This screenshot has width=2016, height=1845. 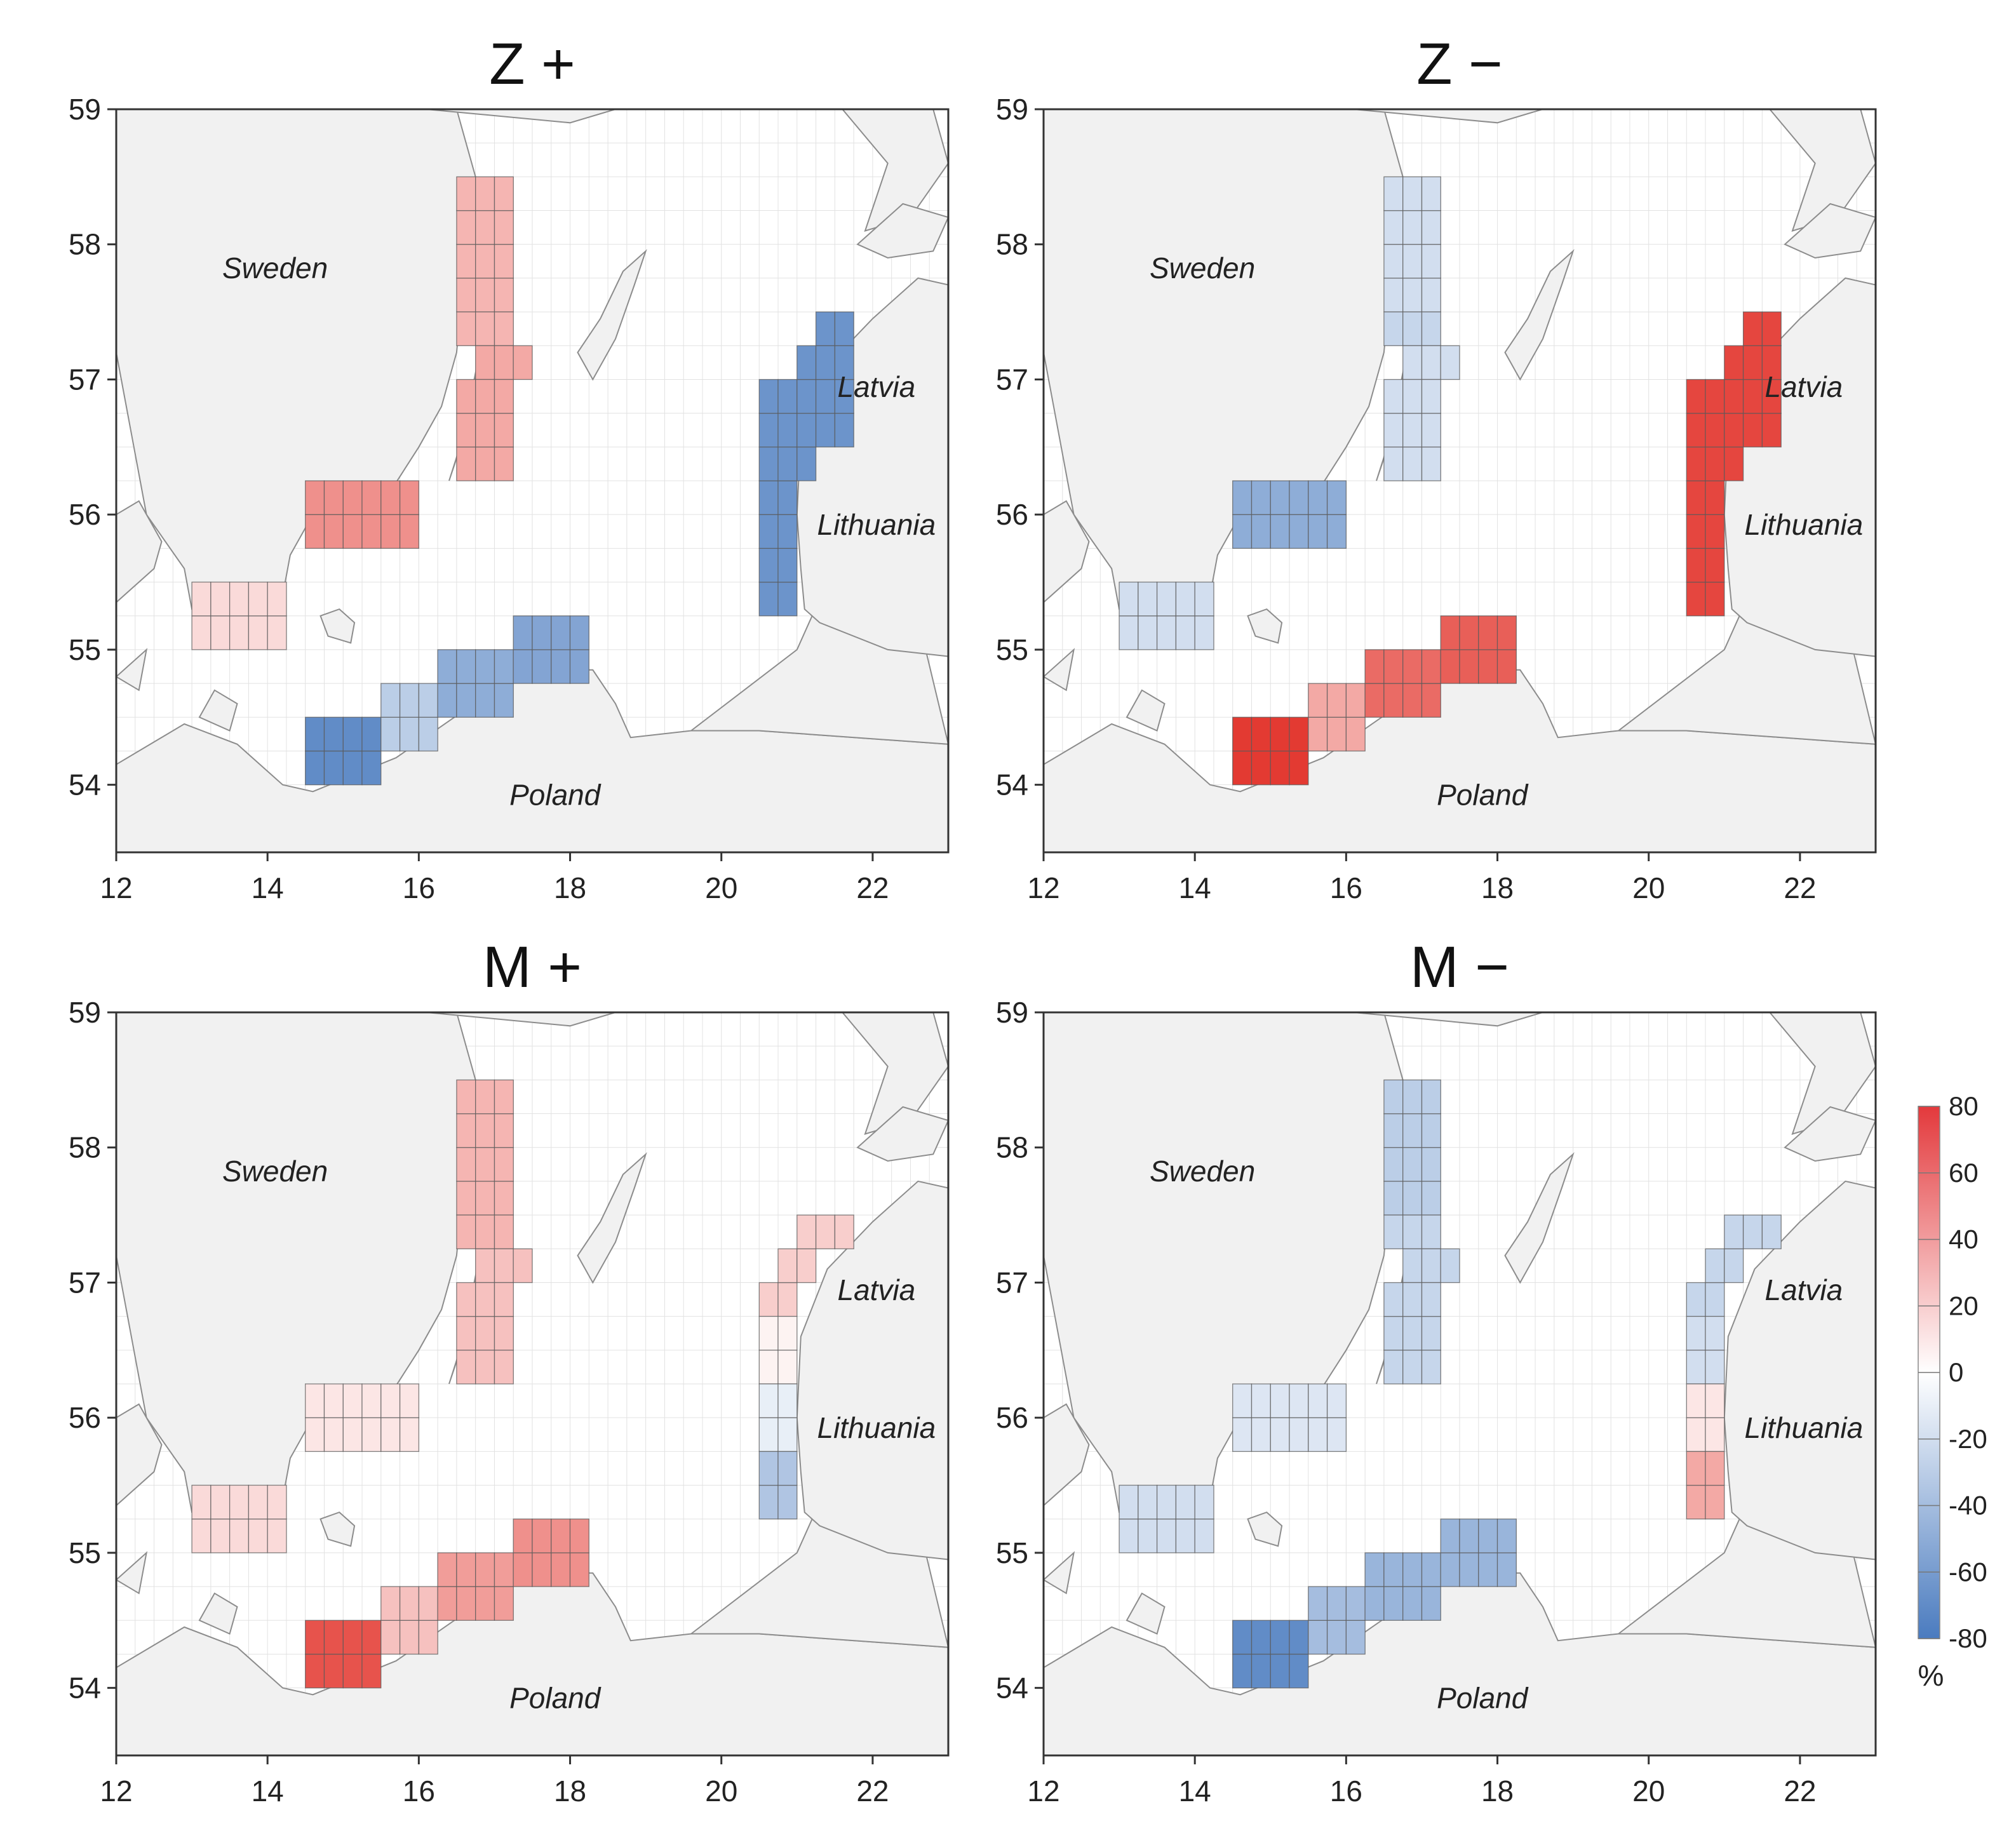 I want to click on grid-cell-lithuania-latvia-south, so click(x=1715, y=1468).